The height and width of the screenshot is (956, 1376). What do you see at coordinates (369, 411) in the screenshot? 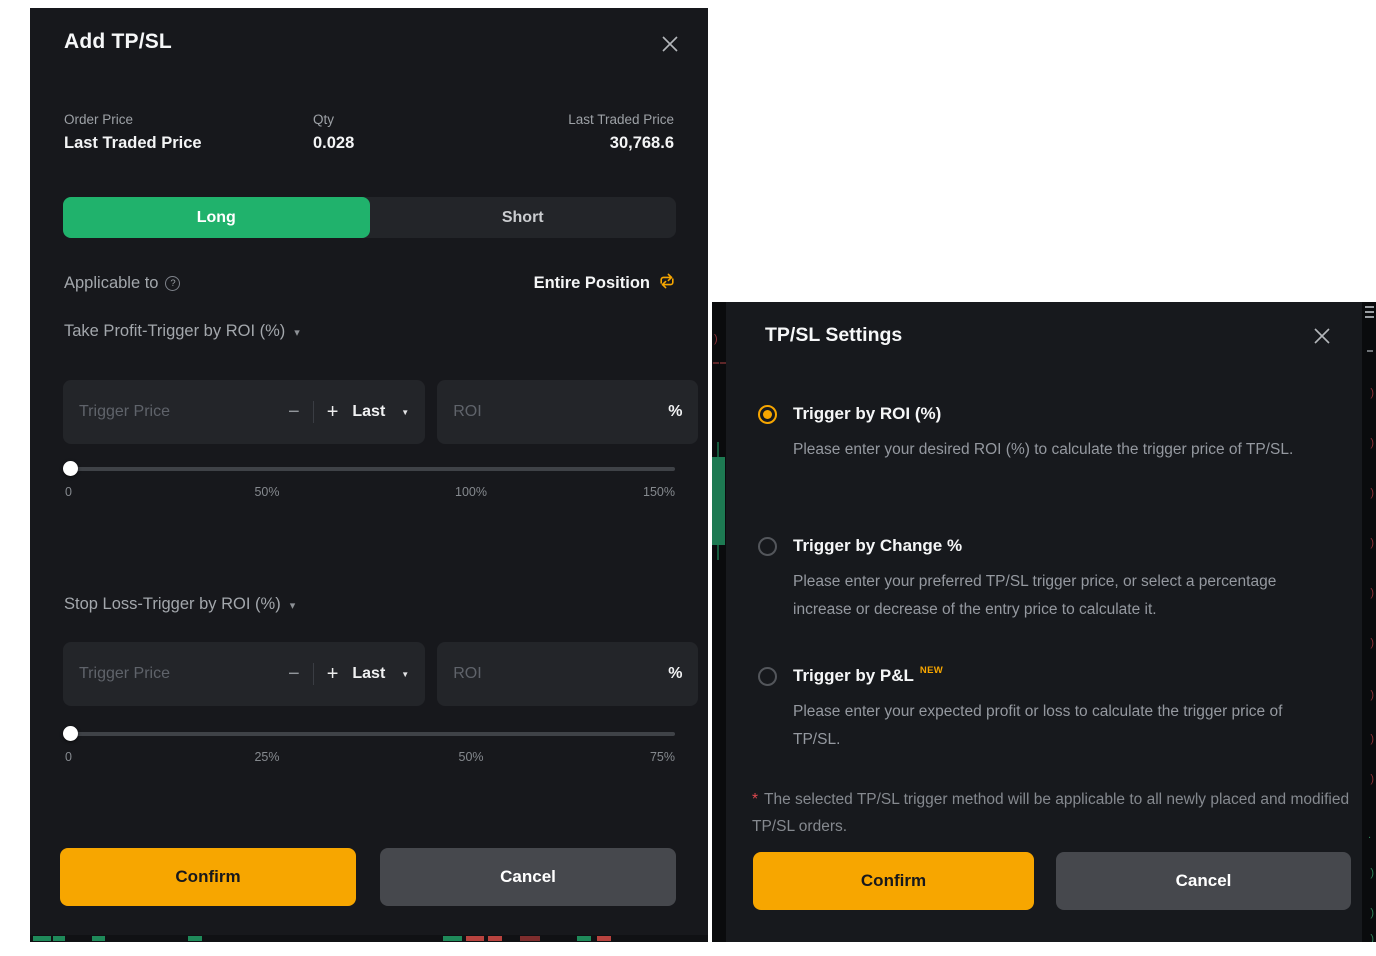
I see `tp-price-type-select: Last` at bounding box center [369, 411].